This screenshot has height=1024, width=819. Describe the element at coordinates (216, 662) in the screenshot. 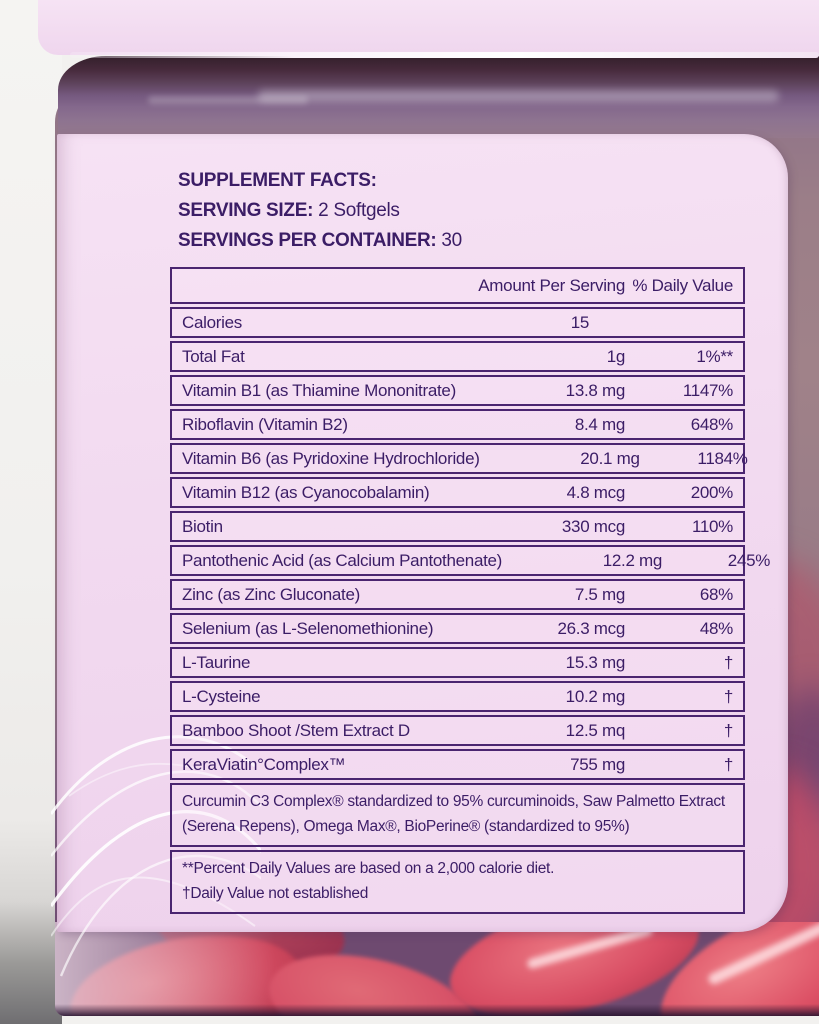

I see `nutrient-name: L-Taurine` at that location.